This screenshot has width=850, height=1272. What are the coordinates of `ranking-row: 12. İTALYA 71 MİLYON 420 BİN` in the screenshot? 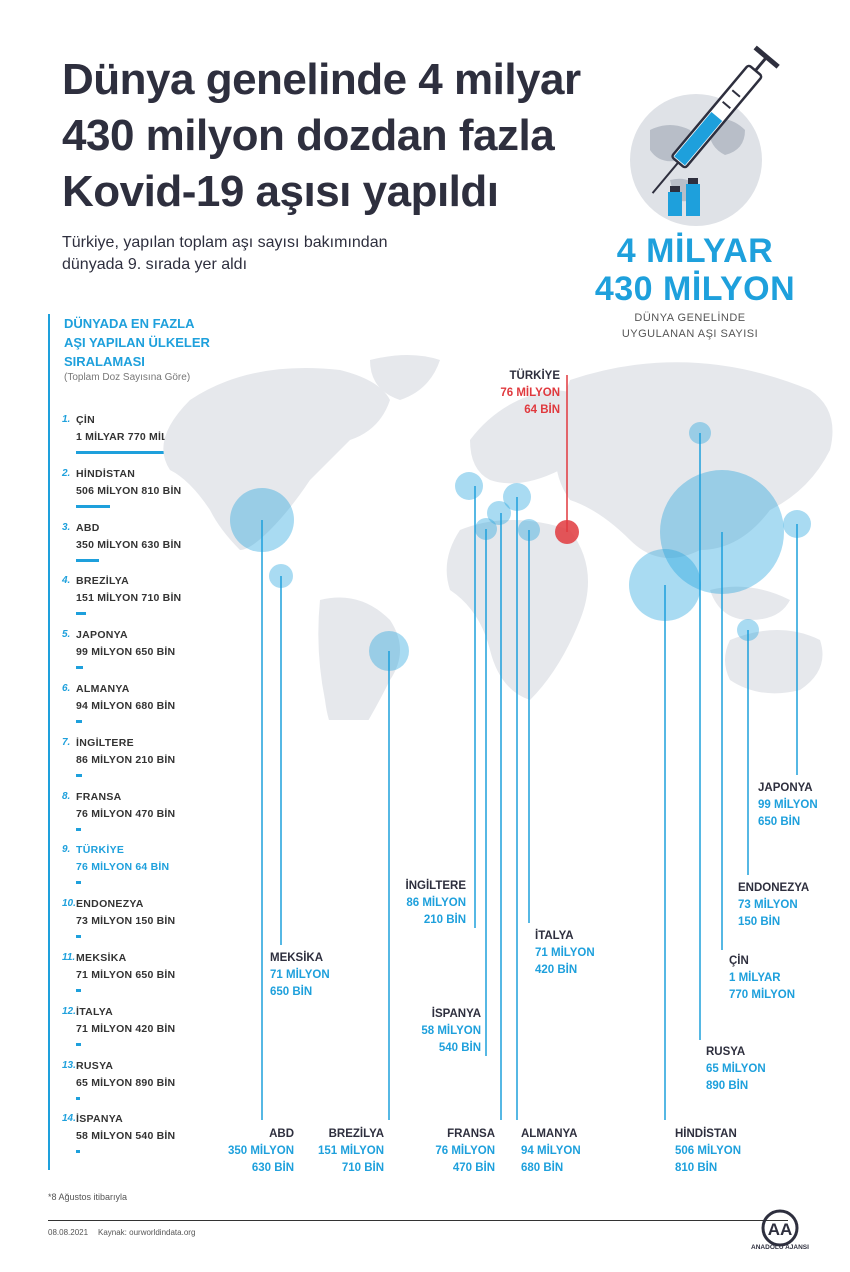 It's located at (132, 1030).